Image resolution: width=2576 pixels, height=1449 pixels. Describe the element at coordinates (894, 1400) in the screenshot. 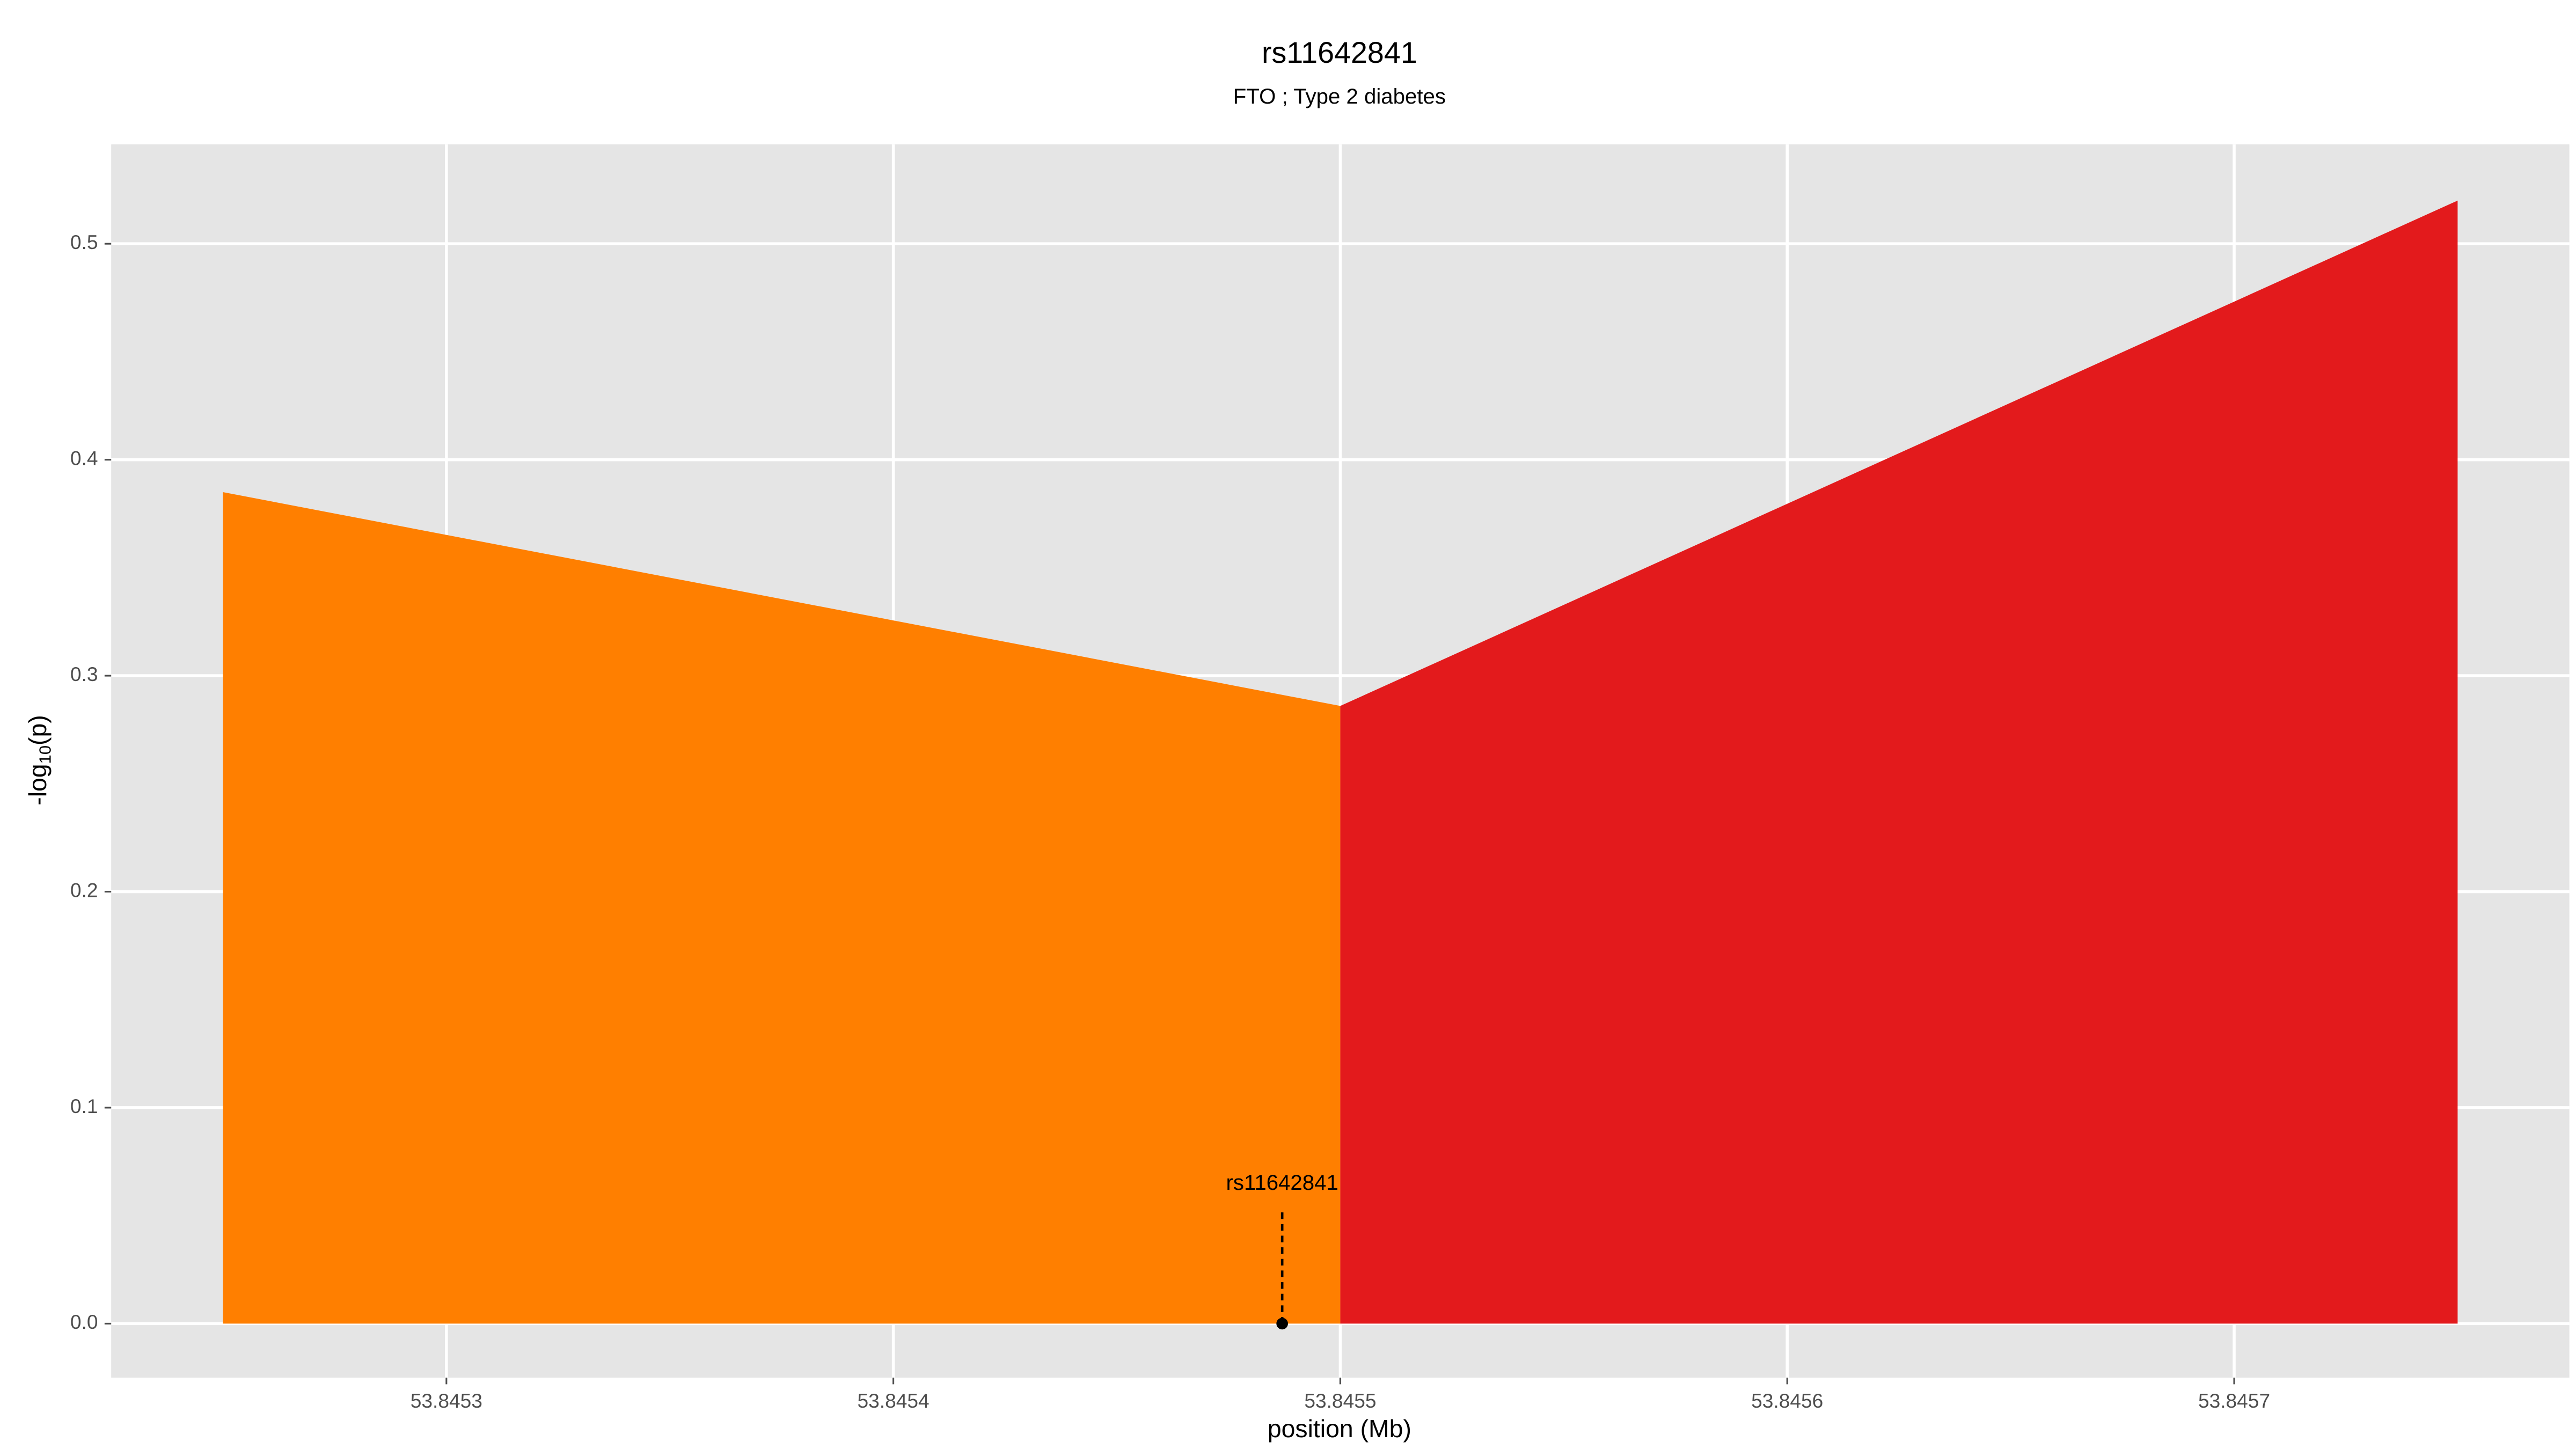

I see `x-tick-label: 53.8454` at that location.